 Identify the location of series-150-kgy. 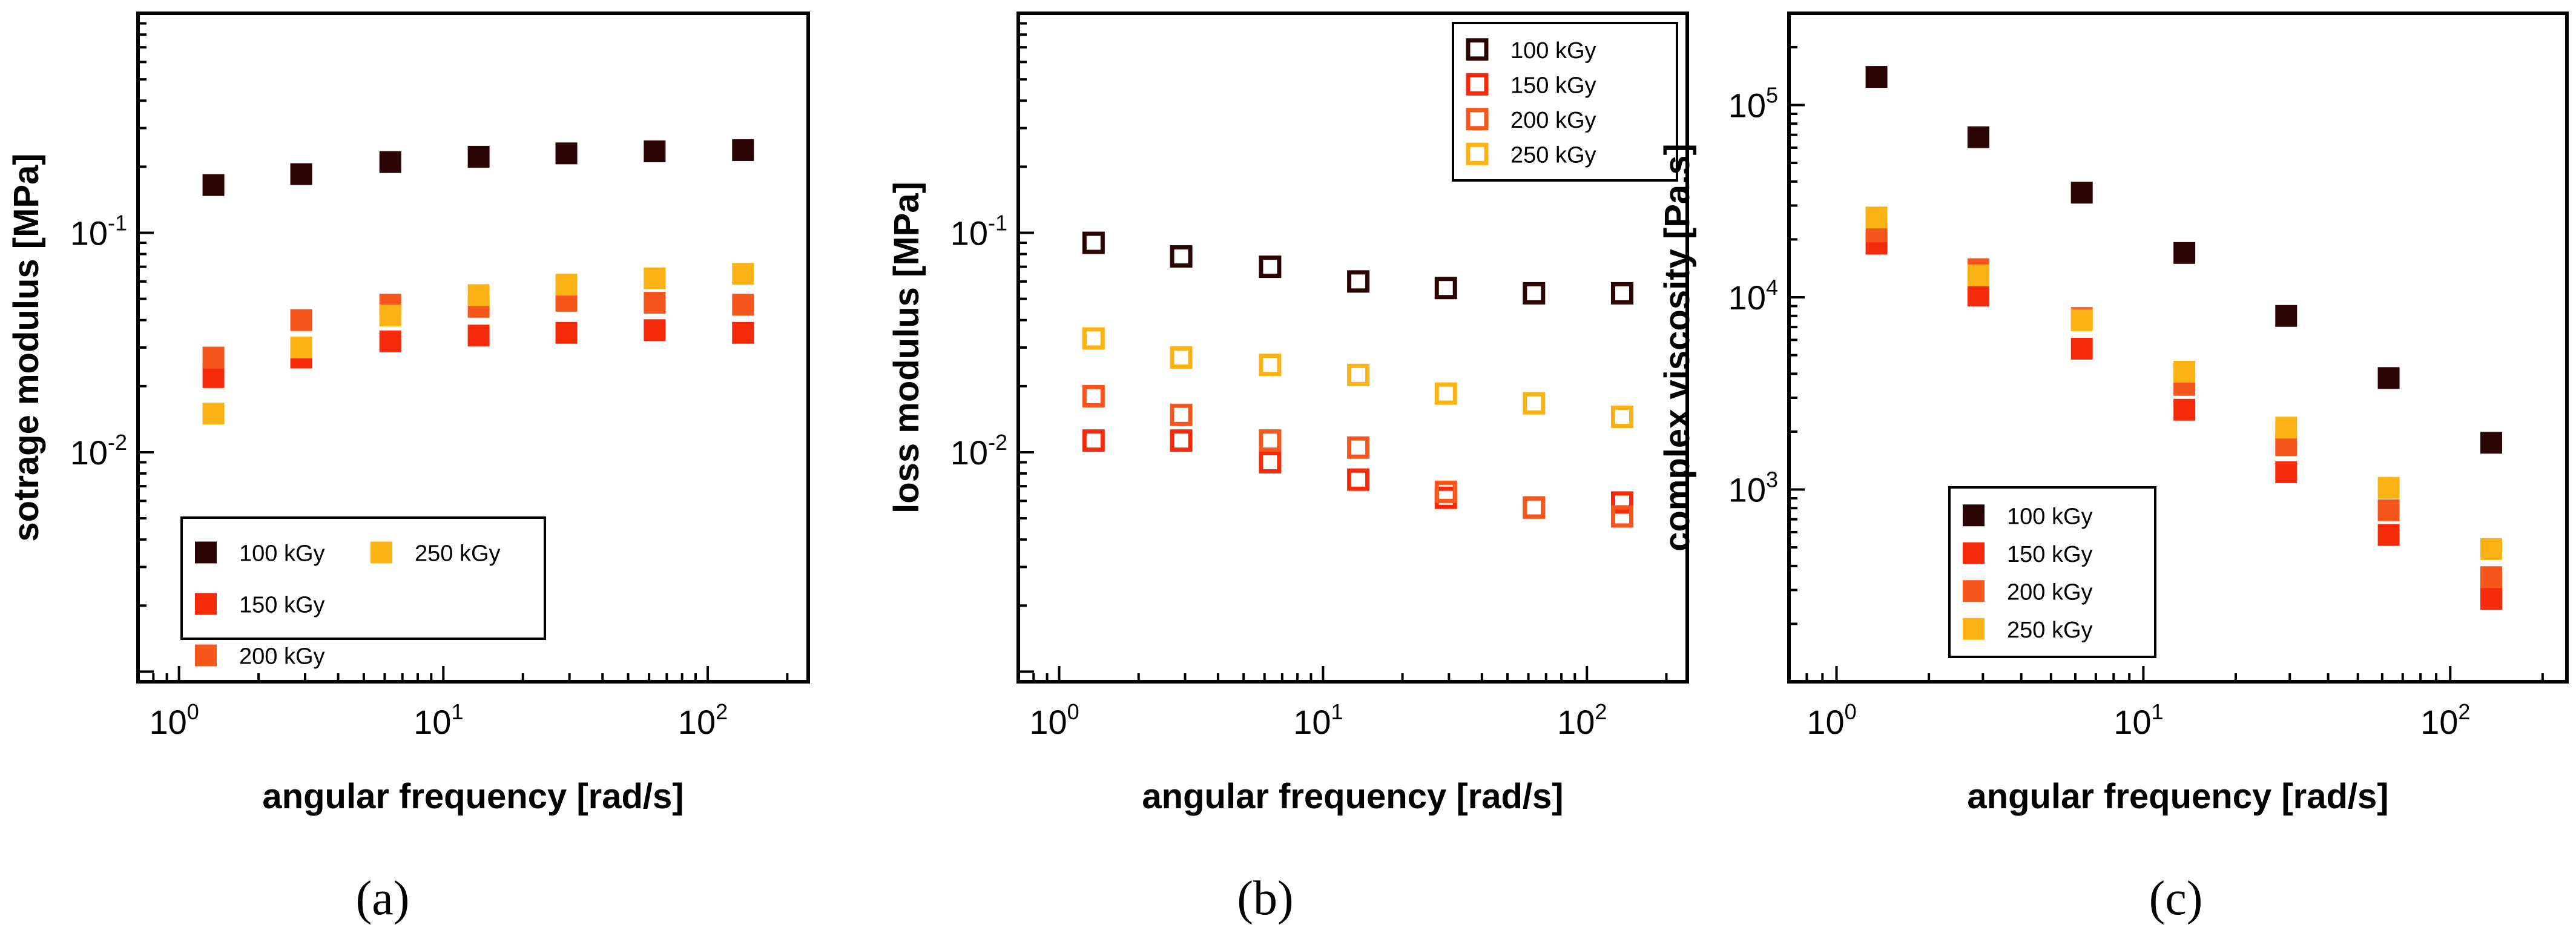
(478, 353).